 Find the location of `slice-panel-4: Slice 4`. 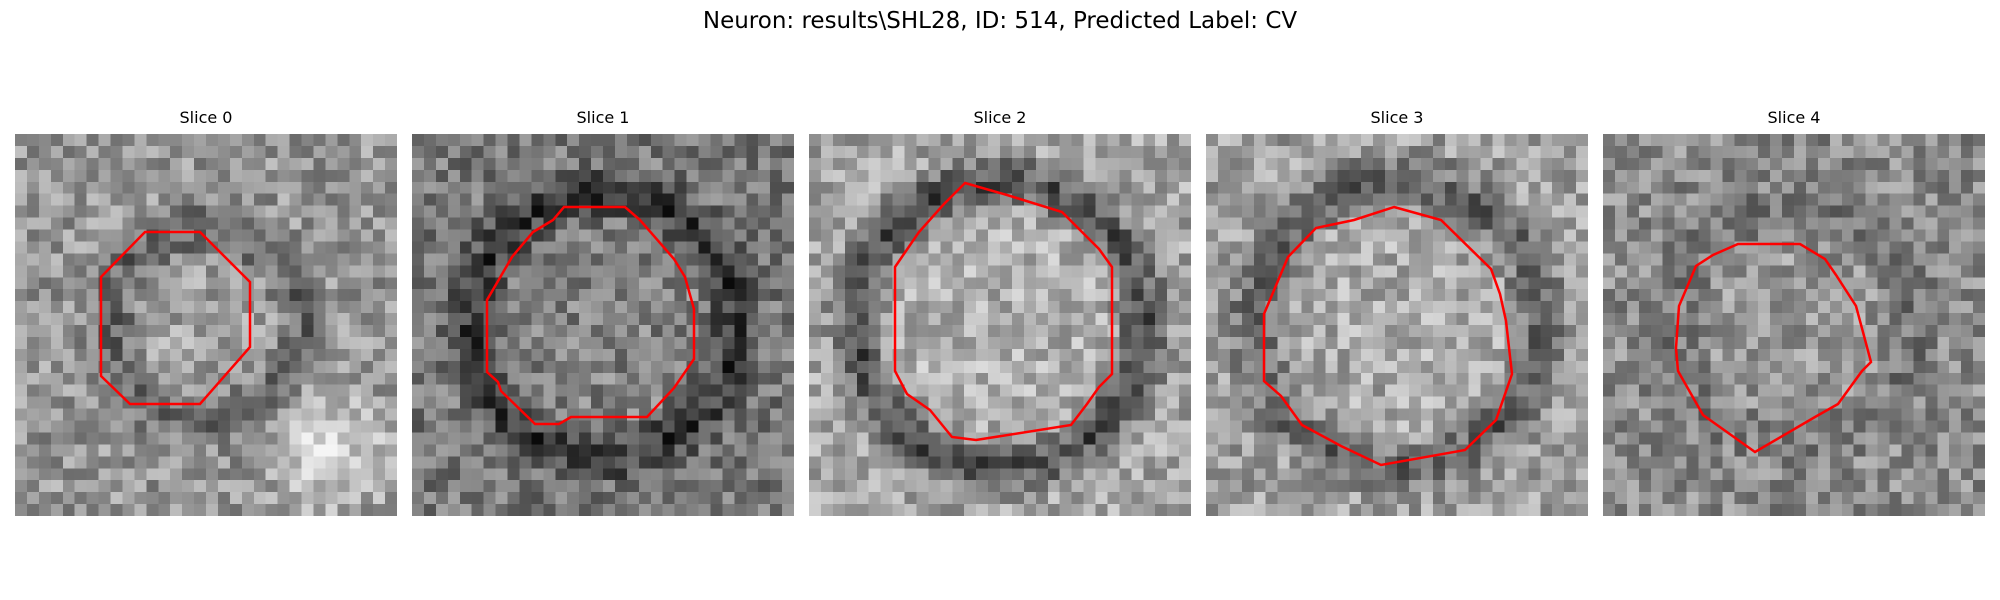

slice-panel-4: Slice 4 is located at coordinates (1794, 312).